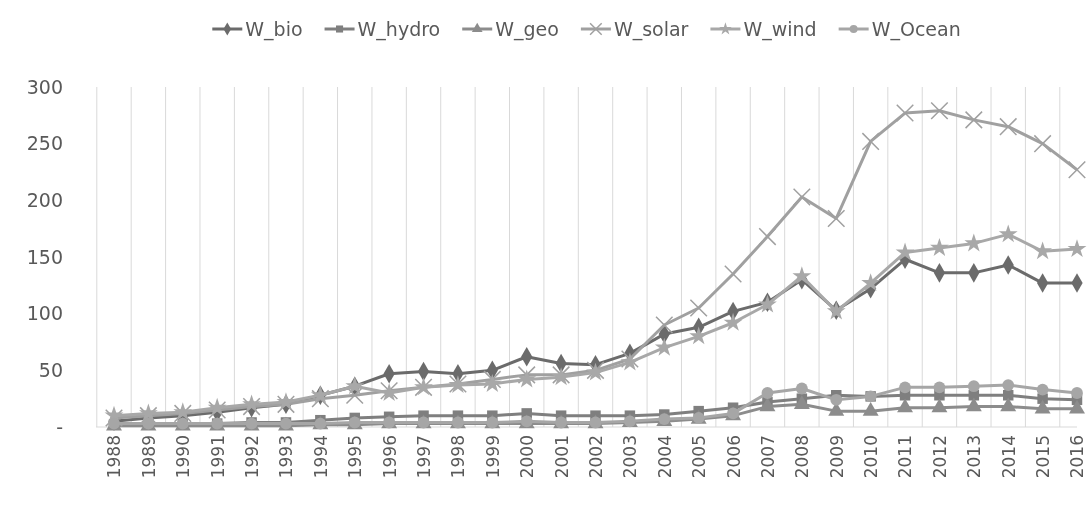 Image resolution: width=1089 pixels, height=511 pixels. What do you see at coordinates (389, 457) in the screenshot?
I see `x-tick-label: 1996` at bounding box center [389, 457].